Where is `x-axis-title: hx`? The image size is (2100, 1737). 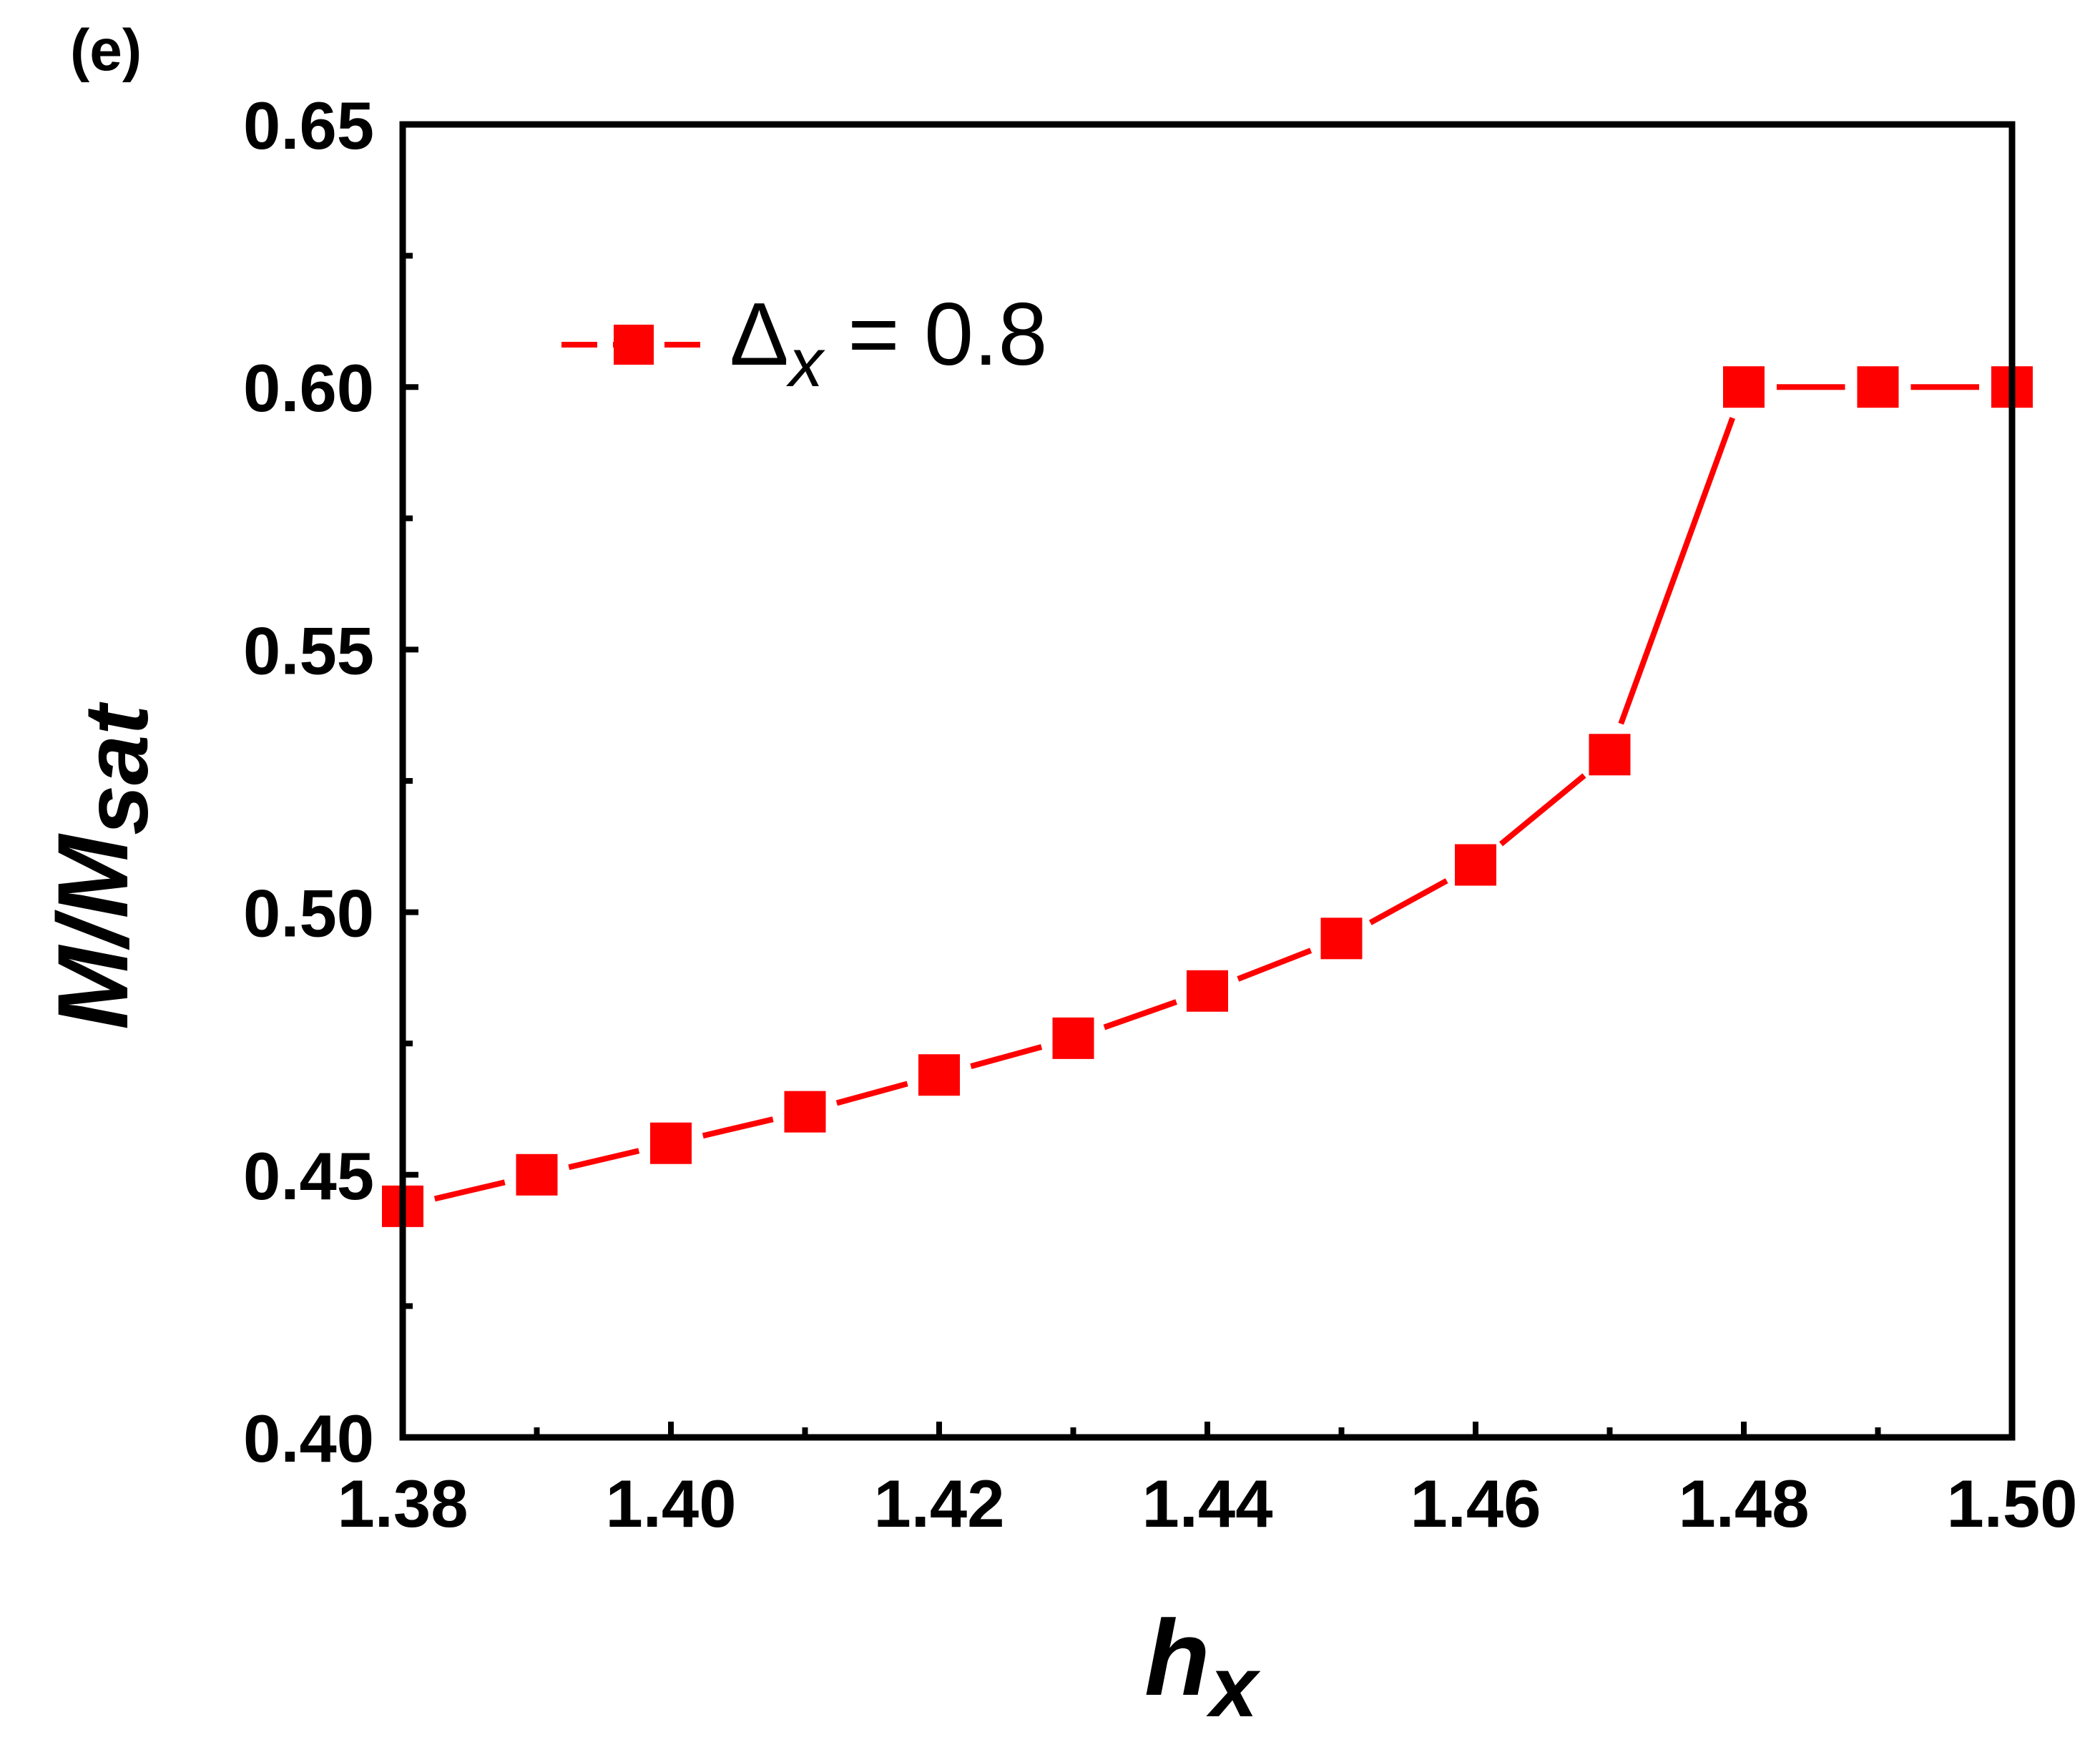 x-axis-title: hx is located at coordinates (1202, 1666).